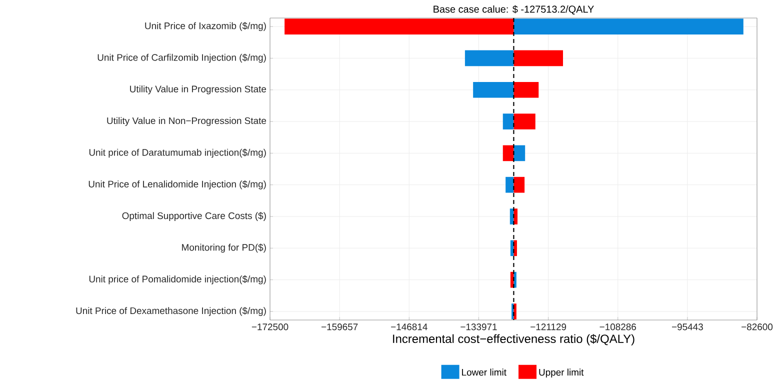  Describe the element at coordinates (478, 327) in the screenshot. I see `x-tick-label: −133971` at that location.